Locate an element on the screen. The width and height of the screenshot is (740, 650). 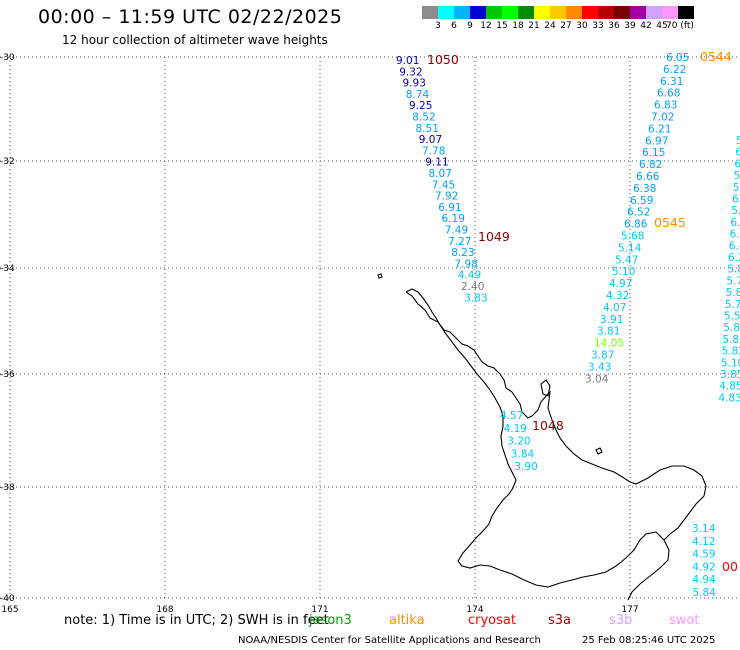
wave-height-label: 6.22 is located at coordinates (674, 70).